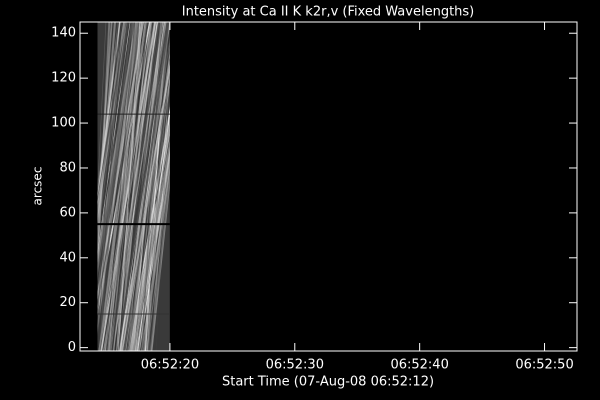 This screenshot has height=400, width=600. Describe the element at coordinates (67, 302) in the screenshot. I see `y-tick-label: 20` at that location.